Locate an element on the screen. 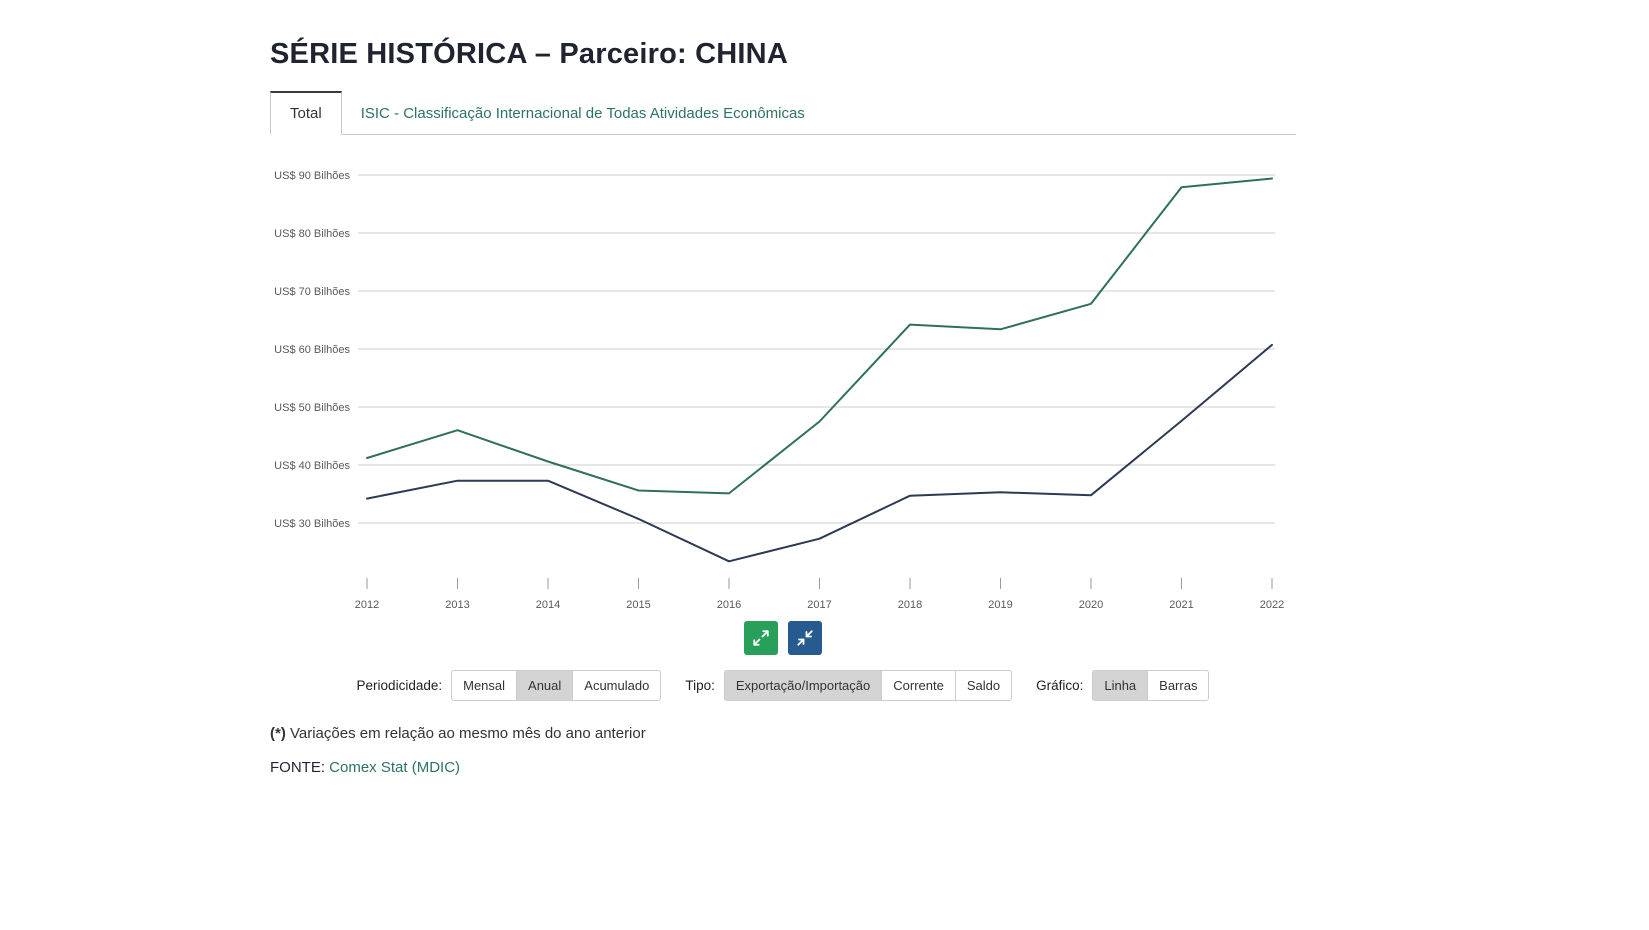 The width and height of the screenshot is (1649, 930). y-axis-tick-label: US$ 50 Bilhões is located at coordinates (312, 408).